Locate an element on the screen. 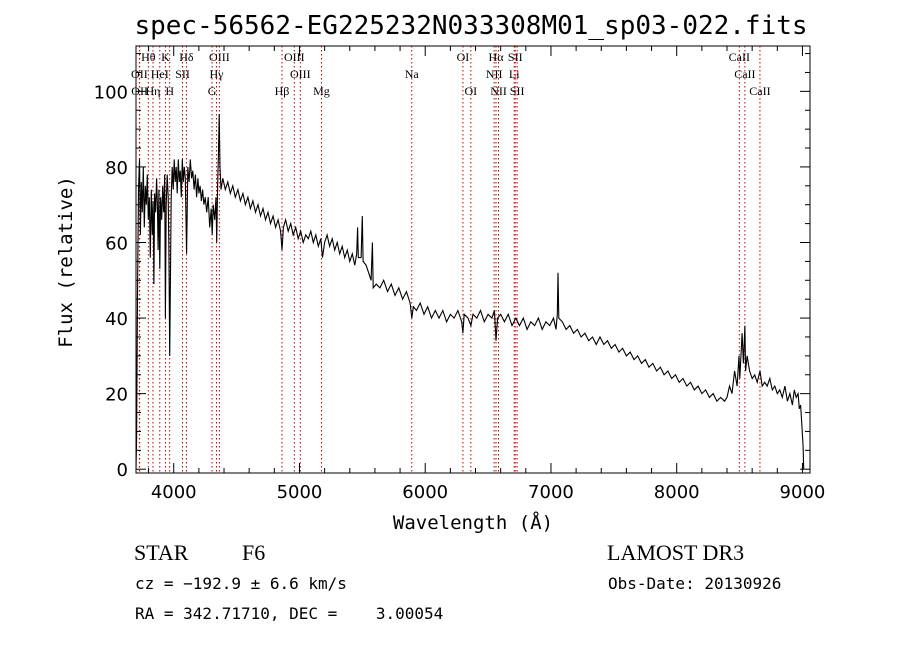 This screenshot has height=649, width=900. line-label: Hη is located at coordinates (152, 91).